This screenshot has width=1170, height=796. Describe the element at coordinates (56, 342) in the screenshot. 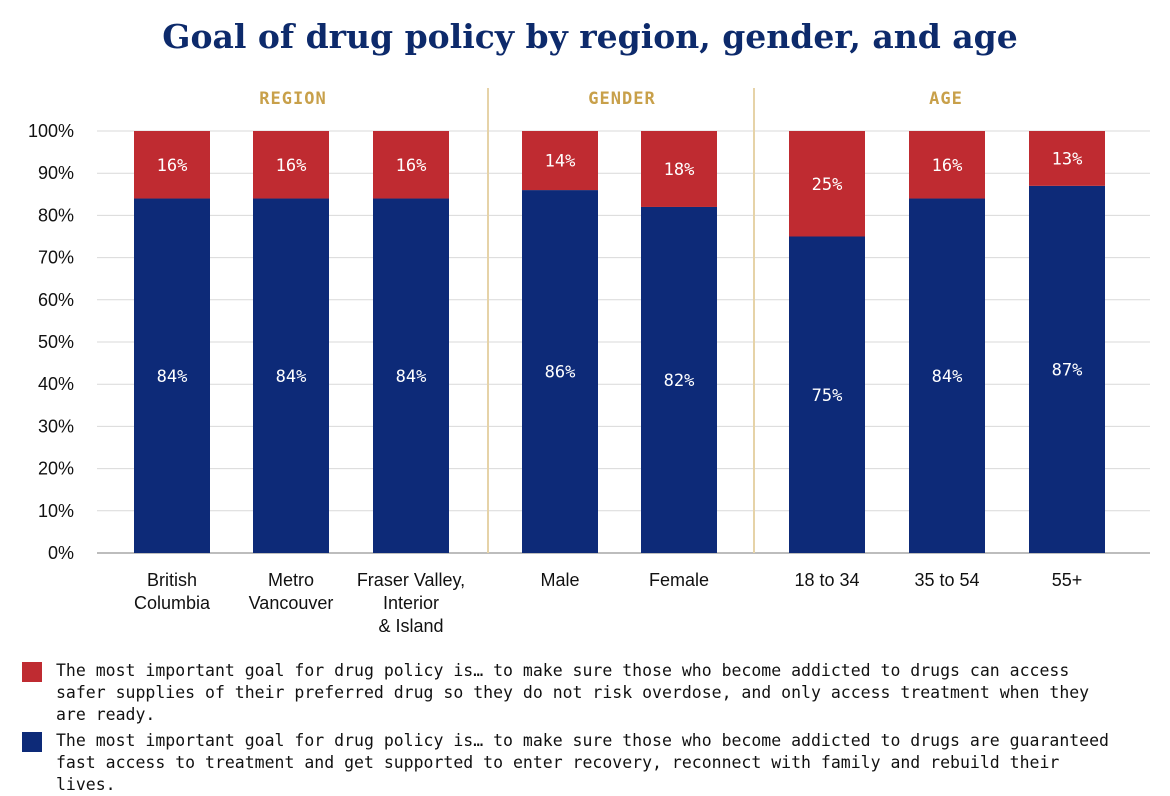

I see `y-tick-label: 50%` at that location.